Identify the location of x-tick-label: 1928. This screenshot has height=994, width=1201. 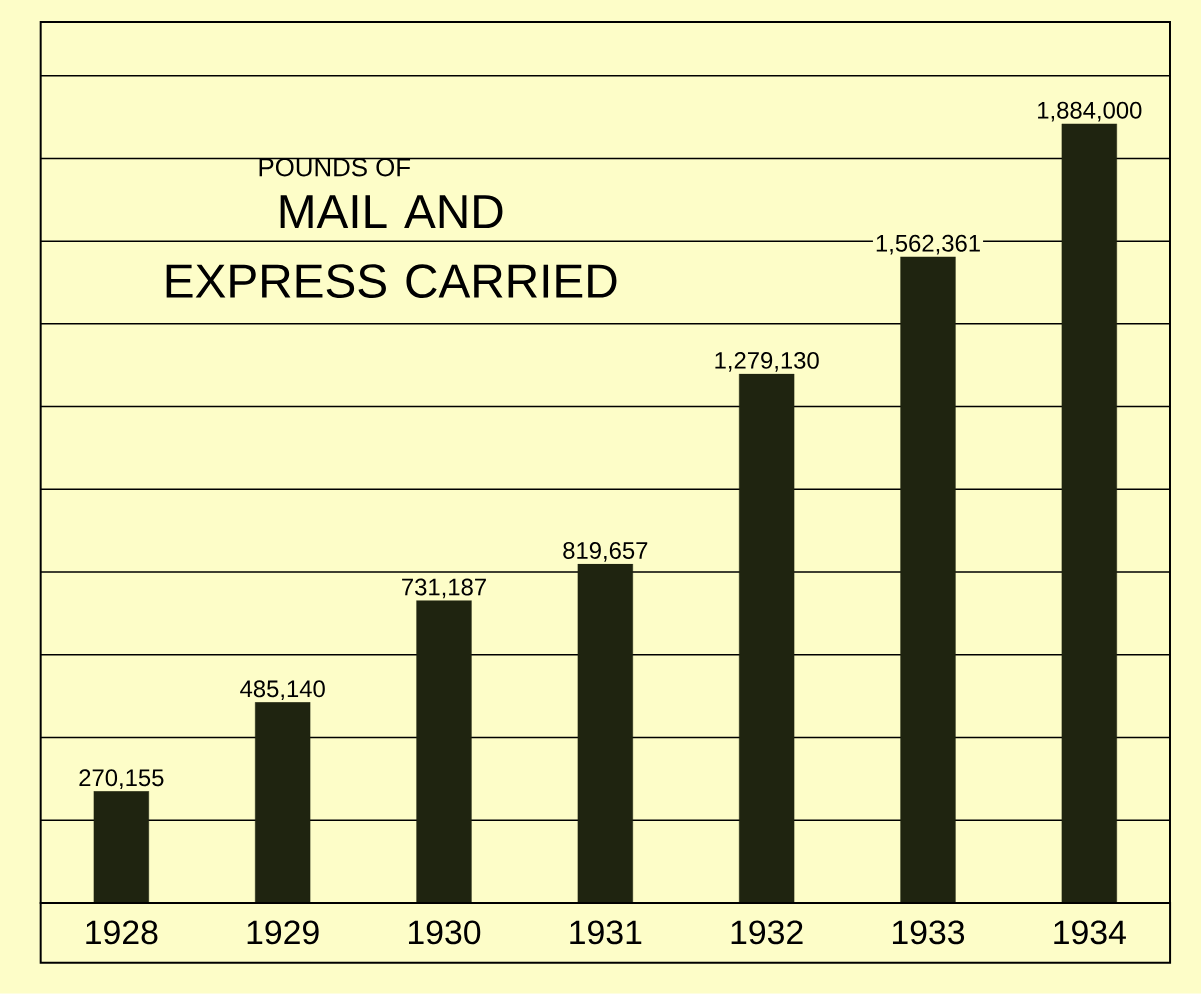
(122, 932).